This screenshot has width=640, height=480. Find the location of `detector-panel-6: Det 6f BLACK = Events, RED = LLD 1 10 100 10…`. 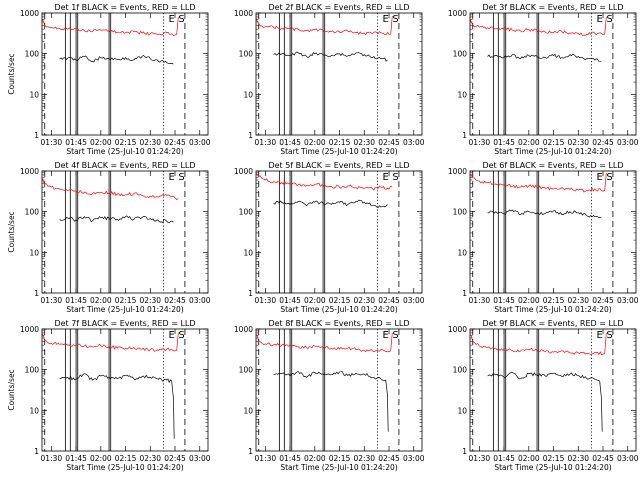

detector-panel-6: Det 6f BLACK = Events, RED = LLD 1 10 100 10… is located at coordinates (543, 237).